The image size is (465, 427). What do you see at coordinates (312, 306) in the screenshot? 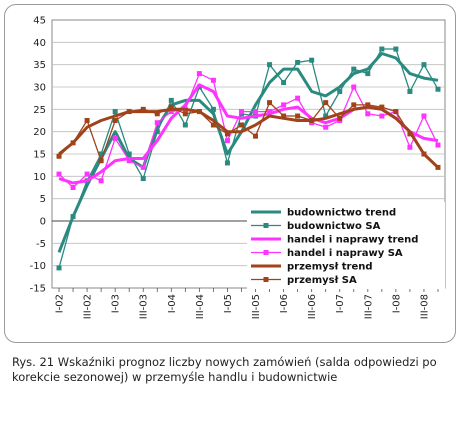
I see `x-tick-label: III-06` at bounding box center [312, 306].